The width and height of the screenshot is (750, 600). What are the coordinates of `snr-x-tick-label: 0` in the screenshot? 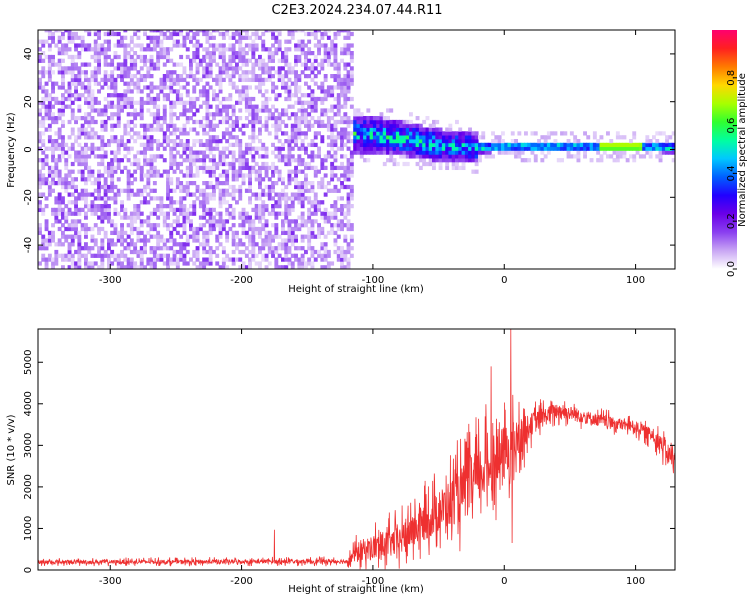 It's located at (504, 581).